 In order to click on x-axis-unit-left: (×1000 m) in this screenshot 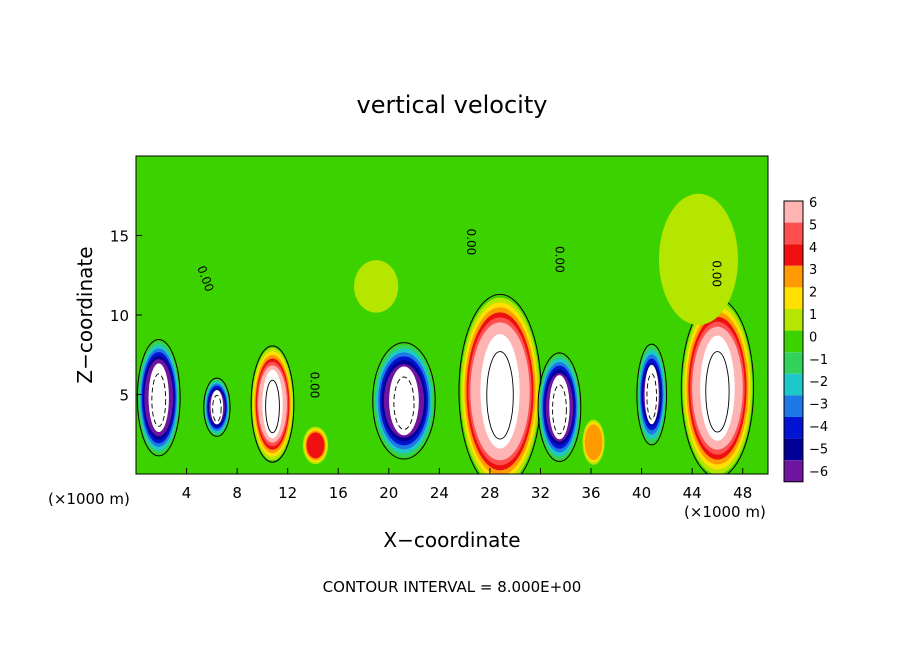, I will do `click(89, 499)`.